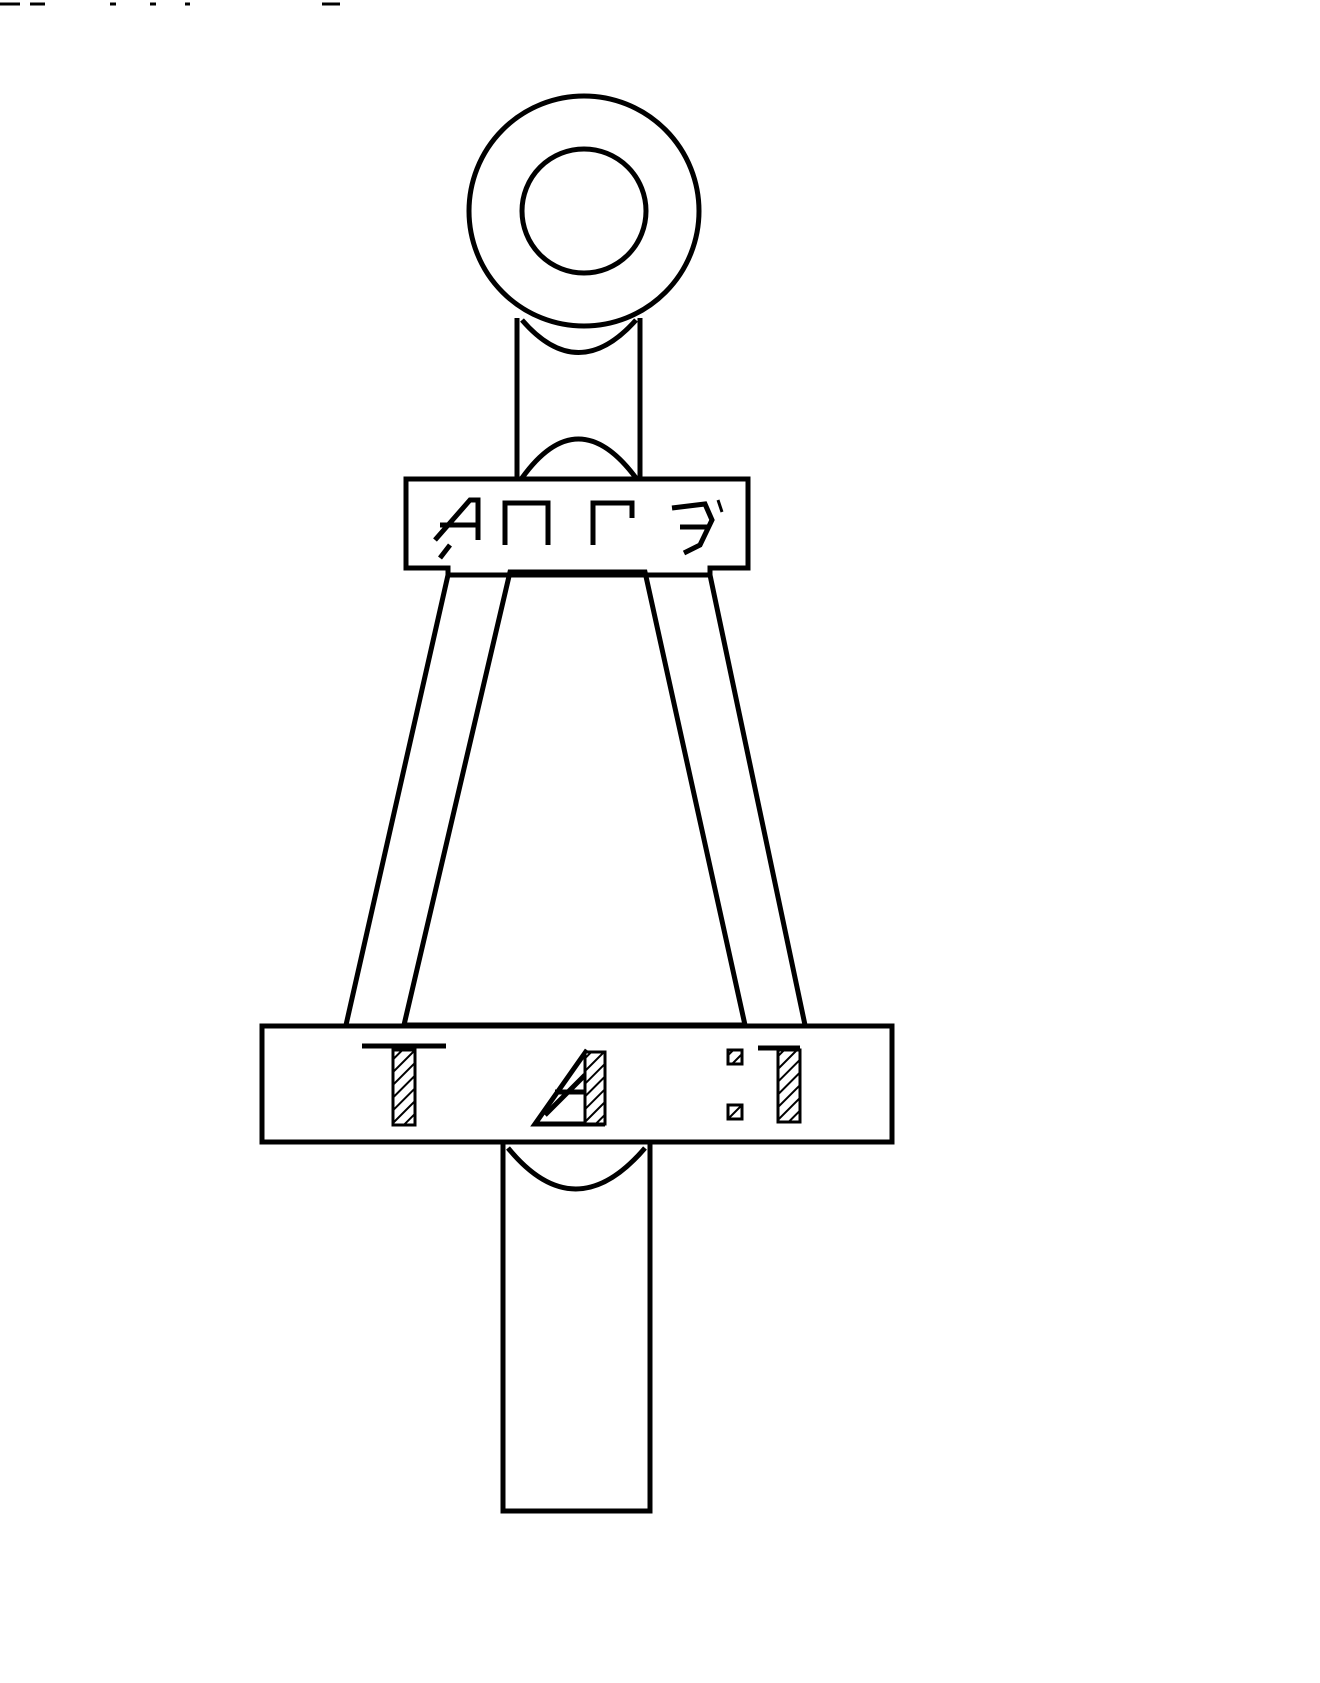 This screenshot has height=1683, width=1320. What do you see at coordinates (404, 1085) in the screenshot?
I see `hatched-t-glyph-icon` at bounding box center [404, 1085].